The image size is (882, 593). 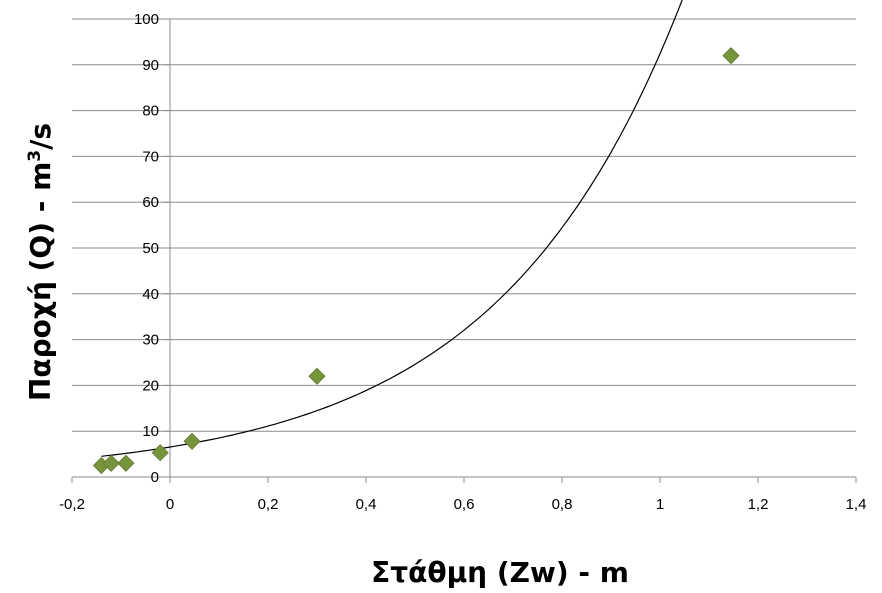 I want to click on y-axis-title: Παροχή (Q) - m3/s, so click(x=40, y=262).